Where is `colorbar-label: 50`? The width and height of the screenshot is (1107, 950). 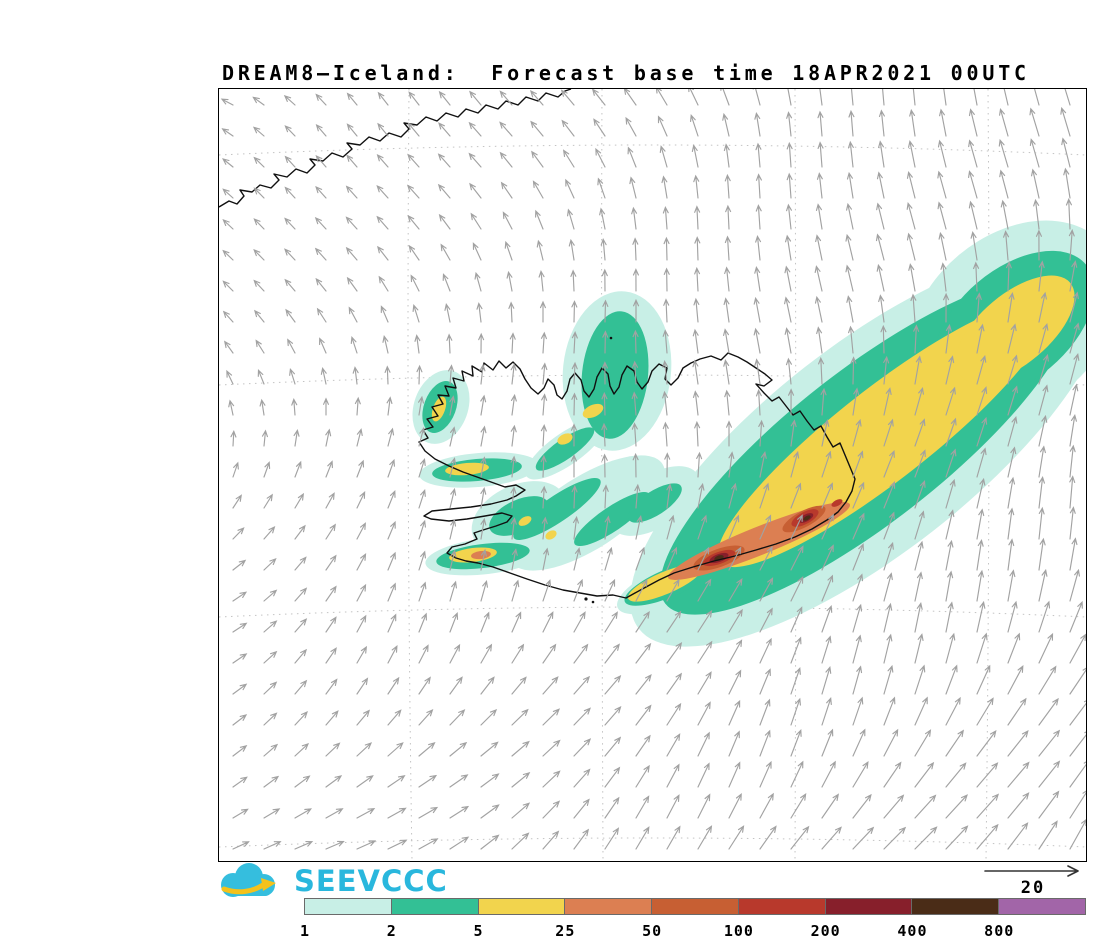 colorbar-label: 50 is located at coordinates (652, 931).